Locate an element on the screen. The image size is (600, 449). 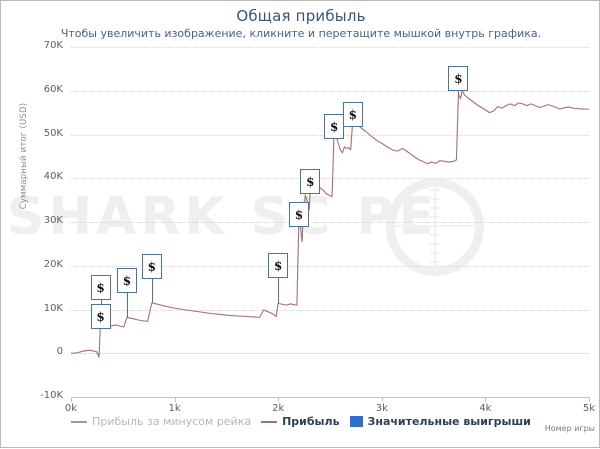
y-axis-tick-label: 60K is located at coordinates (53, 89).